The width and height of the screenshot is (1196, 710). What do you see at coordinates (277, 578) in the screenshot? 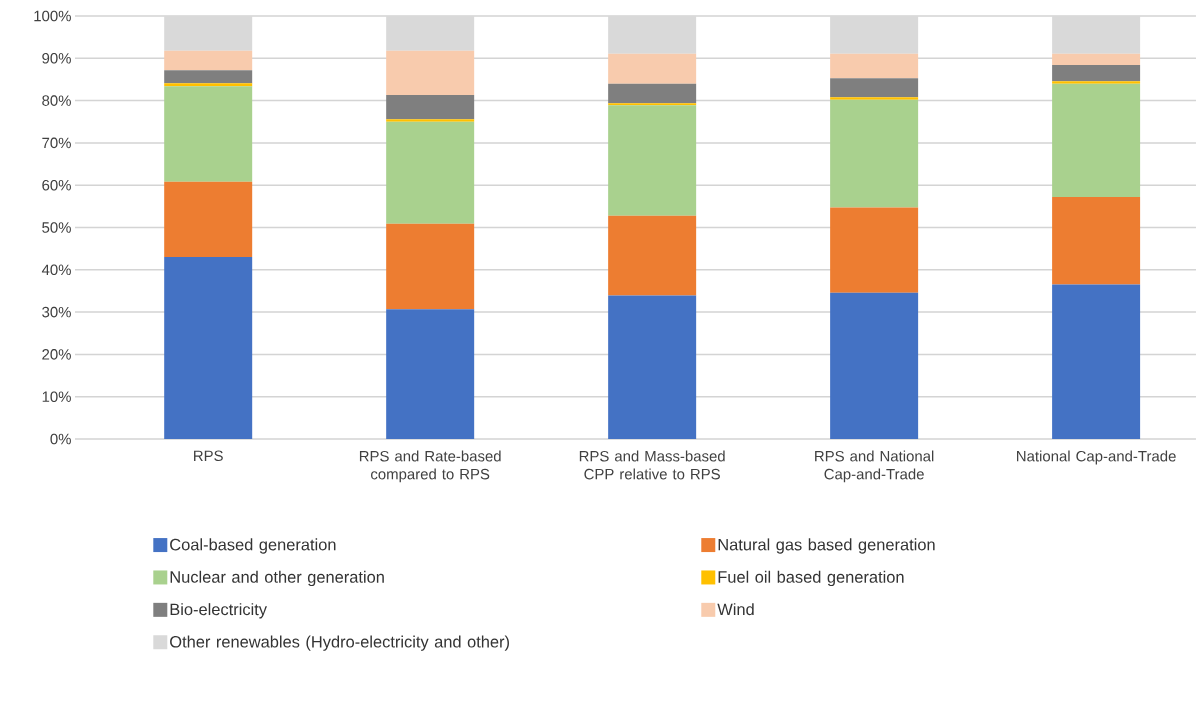
I see `legend-label: Nuclear and other generation` at bounding box center [277, 578].